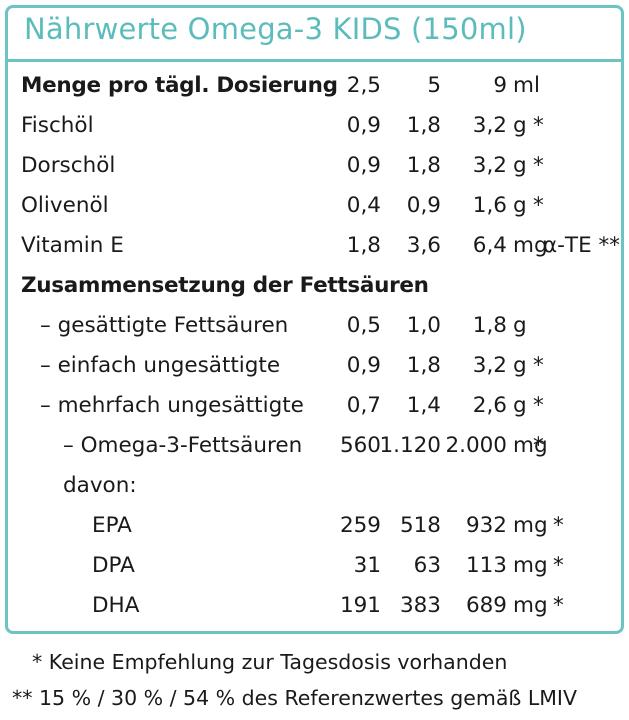 The image size is (629, 720). I want to click on row-label: Olivenöl, so click(65, 205).